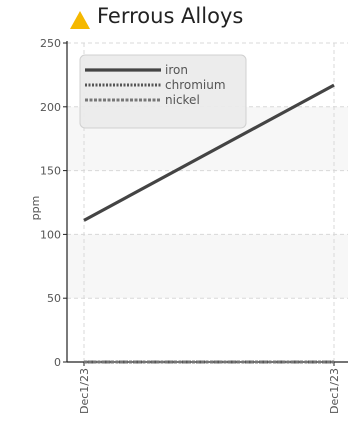  I want to click on plot-band, so click(207, 266).